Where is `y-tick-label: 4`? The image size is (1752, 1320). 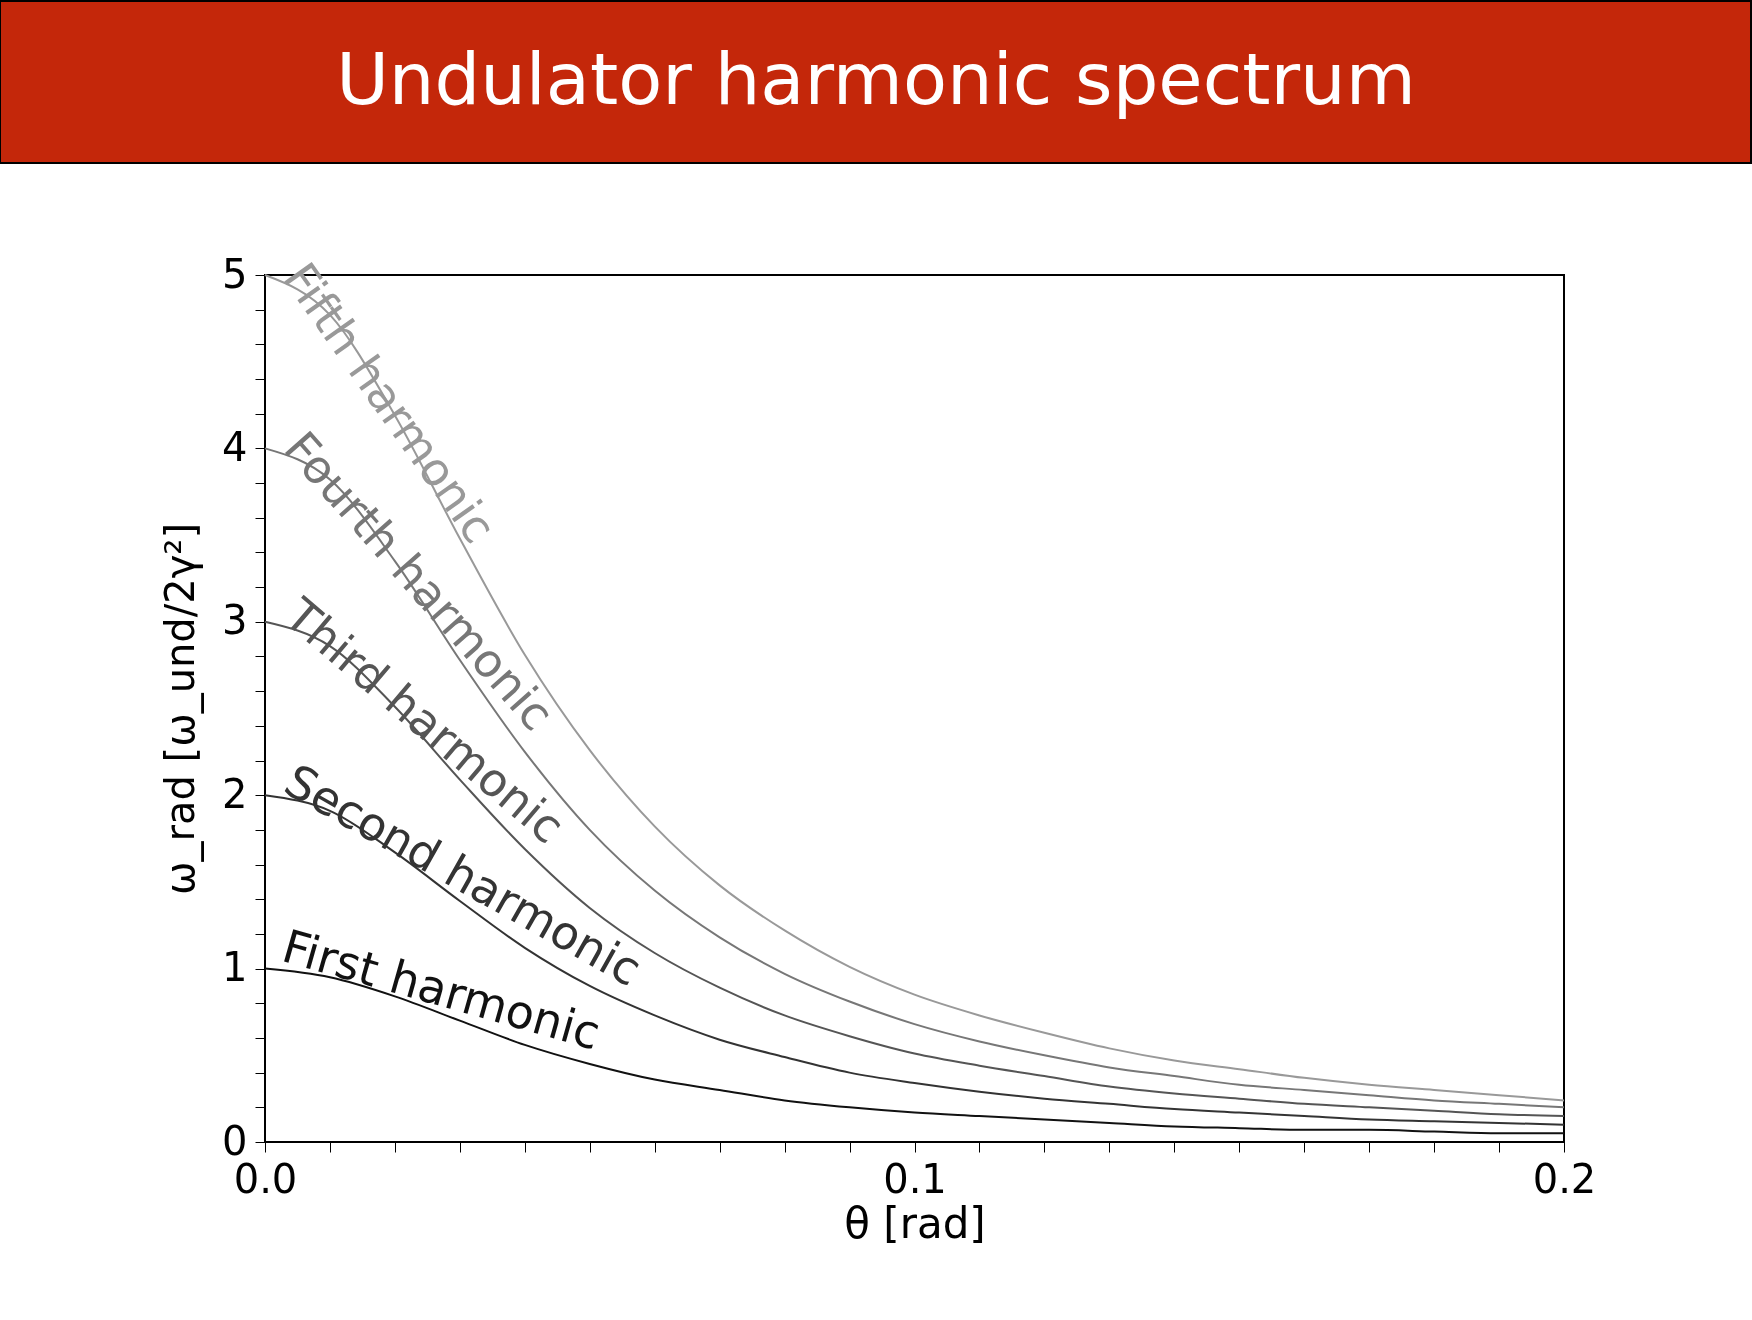 y-tick-label: 4 is located at coordinates (235, 446).